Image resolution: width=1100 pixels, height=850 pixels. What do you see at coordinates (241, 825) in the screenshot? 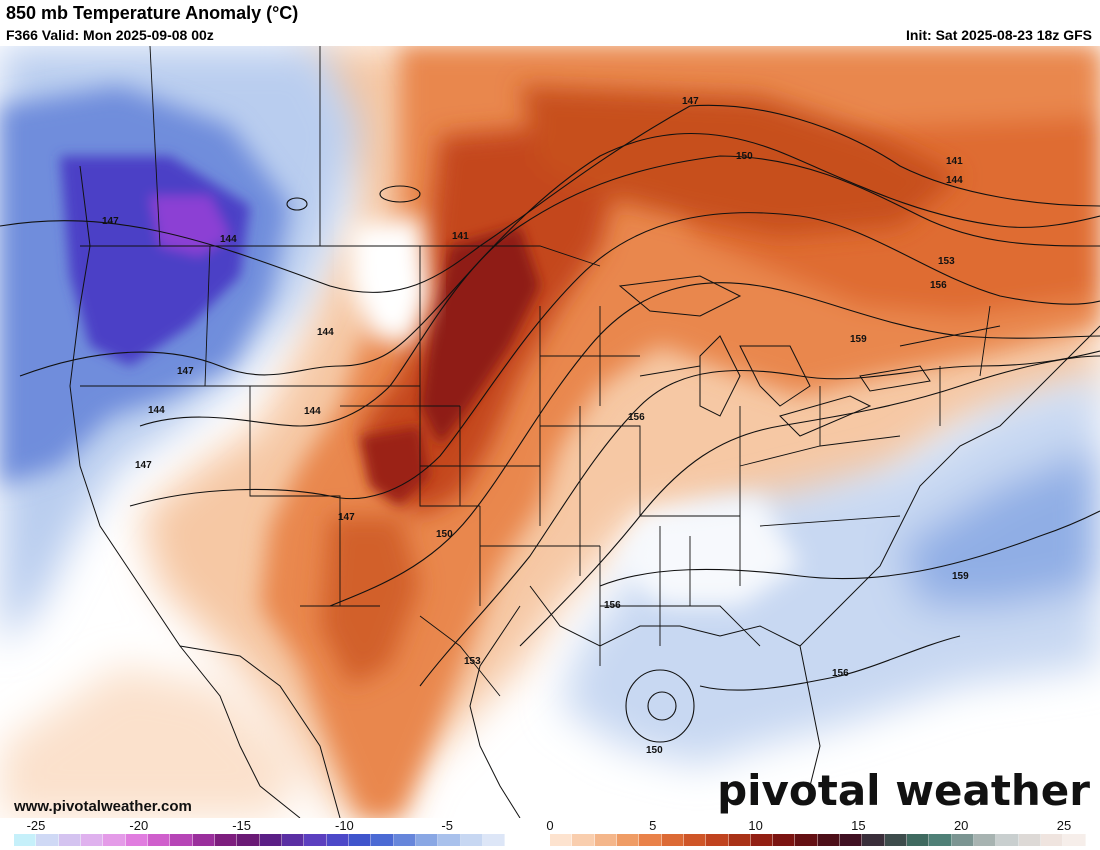
I see `colorbar-tick-label: -15` at bounding box center [241, 825].